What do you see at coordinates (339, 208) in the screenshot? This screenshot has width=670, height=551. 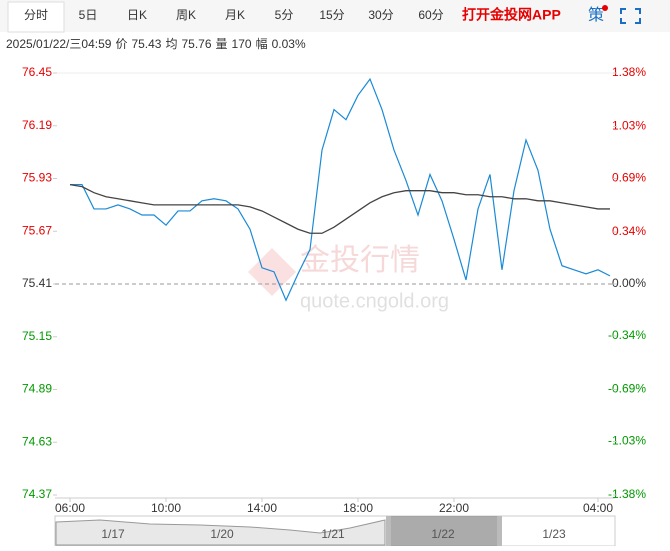 I see `average-line` at bounding box center [339, 208].